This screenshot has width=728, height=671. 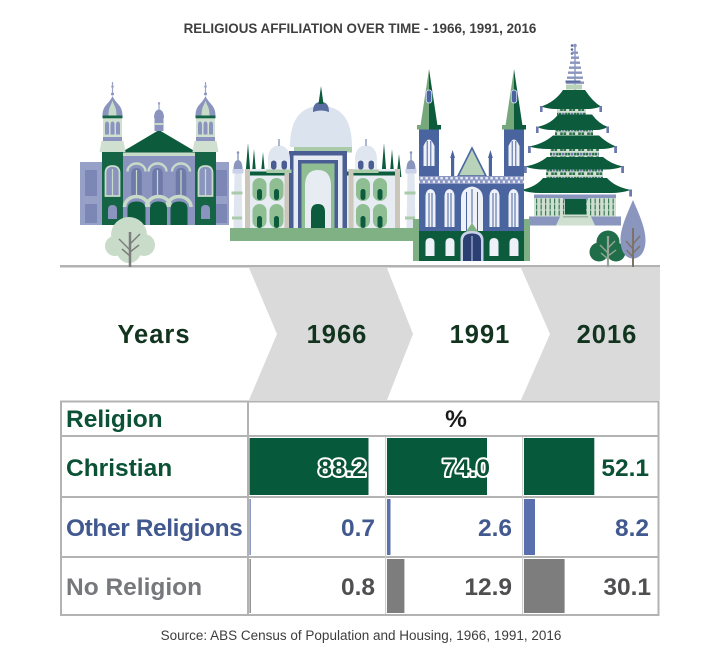 I want to click on svg-text: 12.9, so click(x=488, y=587).